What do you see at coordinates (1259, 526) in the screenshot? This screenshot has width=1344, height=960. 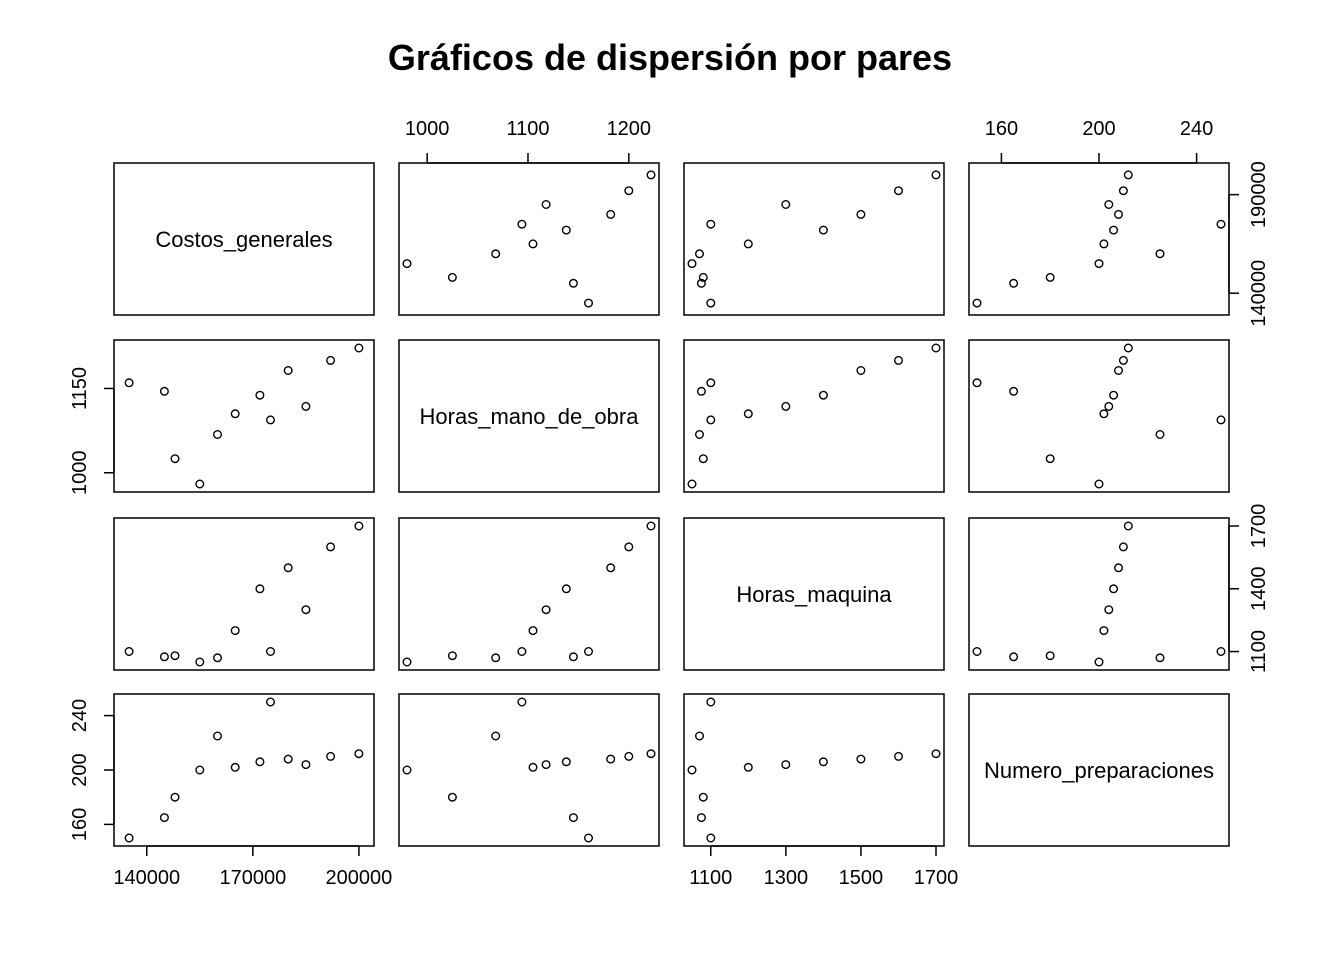 I see `y-tick-label-Horas_maquina-1700: 1700` at bounding box center [1259, 526].